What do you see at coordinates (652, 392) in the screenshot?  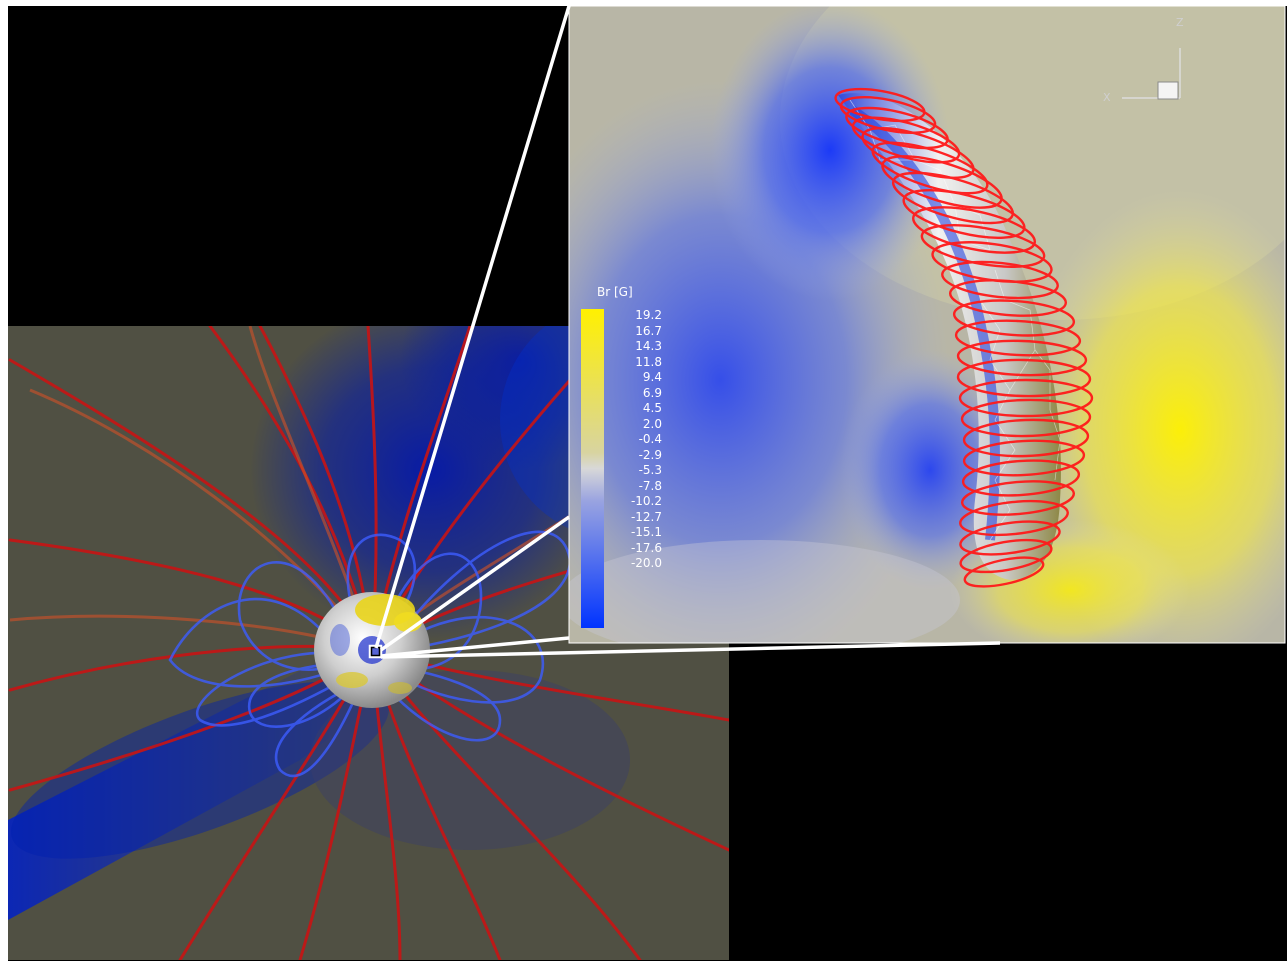 I see `colorbar-tick-label: 6.9` at bounding box center [652, 392].